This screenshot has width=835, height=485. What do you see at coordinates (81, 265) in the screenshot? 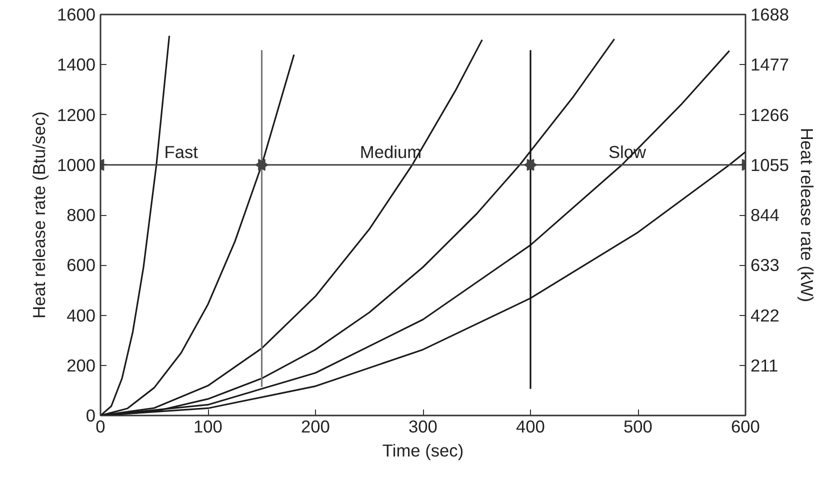
I see `y-tick-label: 600` at bounding box center [81, 265].